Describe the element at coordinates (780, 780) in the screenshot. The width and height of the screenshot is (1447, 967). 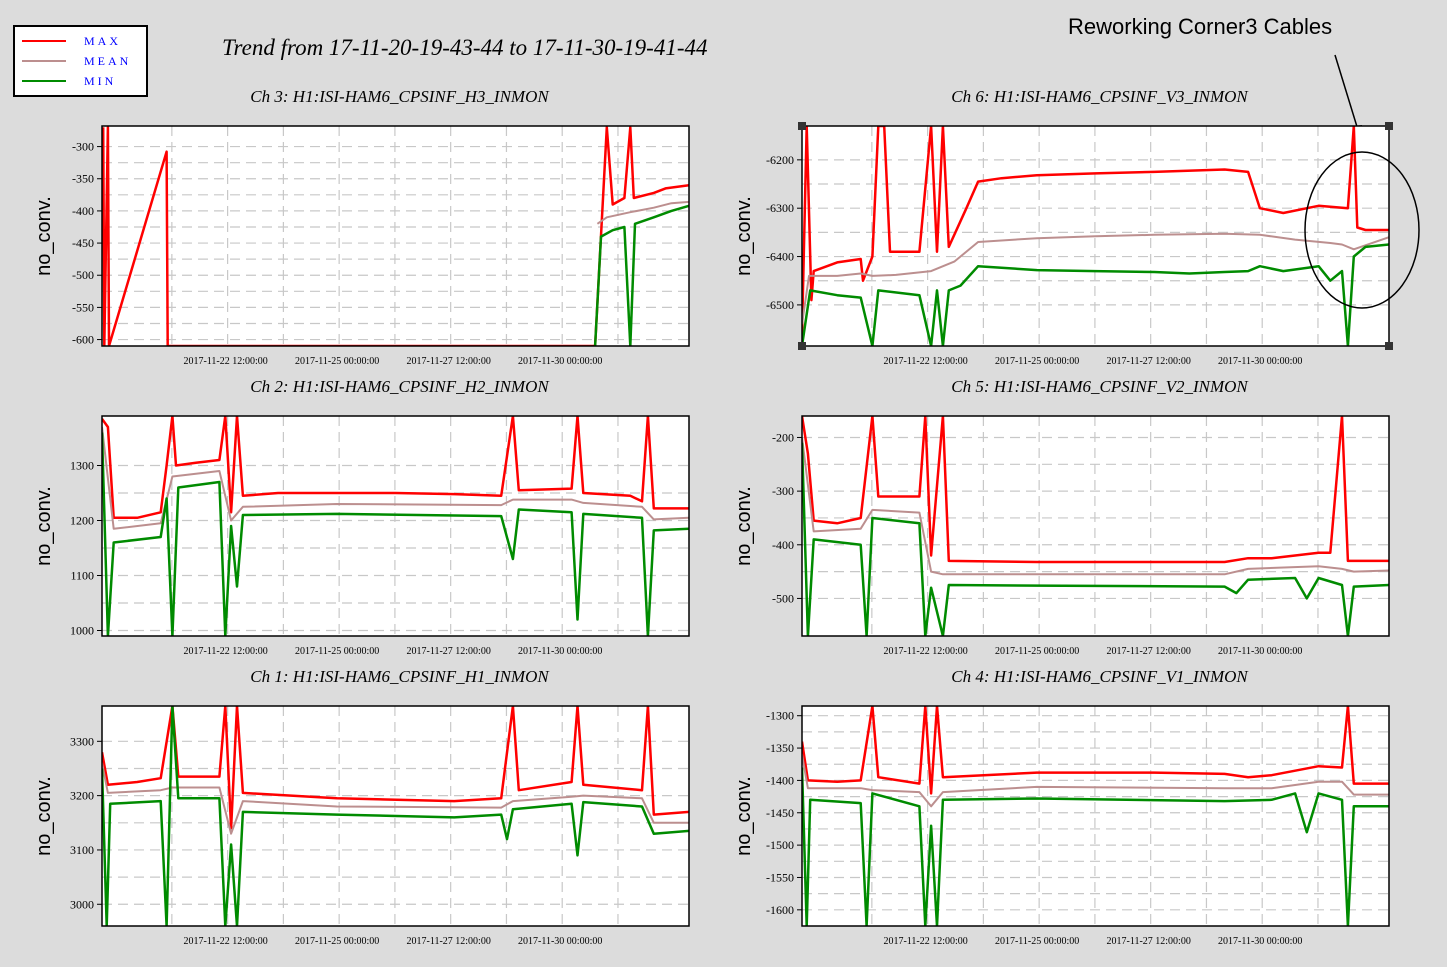
I see `y-tick-label: -1400` at that location.